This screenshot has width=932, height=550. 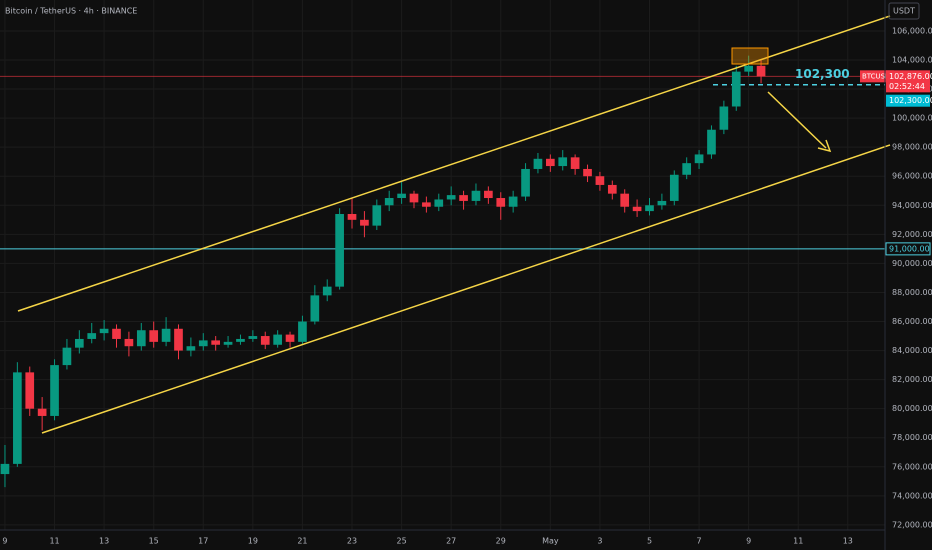 I want to click on y-tick-label: 74,000.00, so click(x=912, y=495).